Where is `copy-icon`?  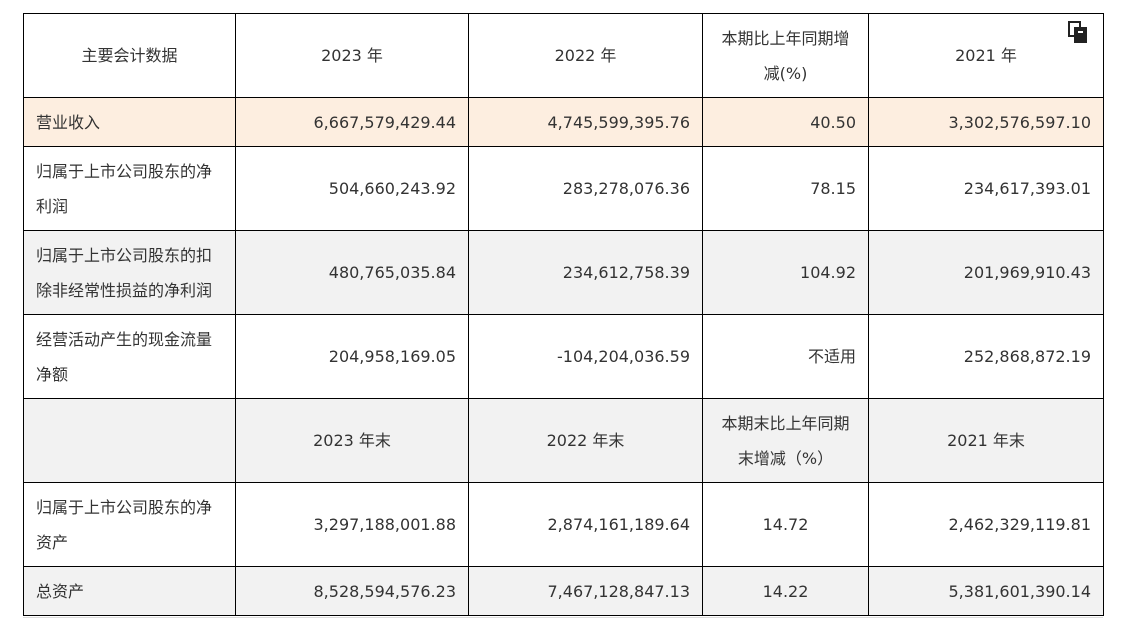 copy-icon is located at coordinates (1078, 32).